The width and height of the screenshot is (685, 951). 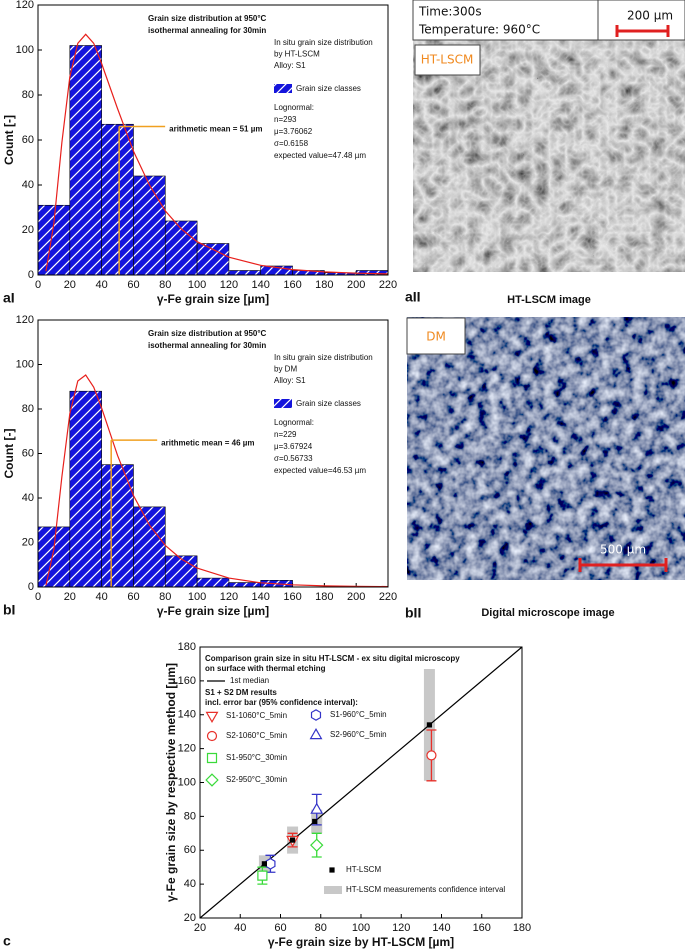 I want to click on legend-subtitle: S1 + S2 DM results, so click(x=241, y=692).